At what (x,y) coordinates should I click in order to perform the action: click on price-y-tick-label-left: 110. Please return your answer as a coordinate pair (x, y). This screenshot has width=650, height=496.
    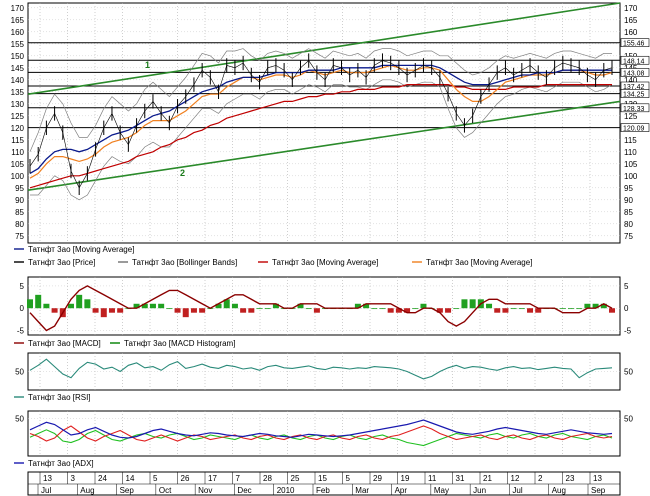
    Looking at the image, I should click on (17, 152).